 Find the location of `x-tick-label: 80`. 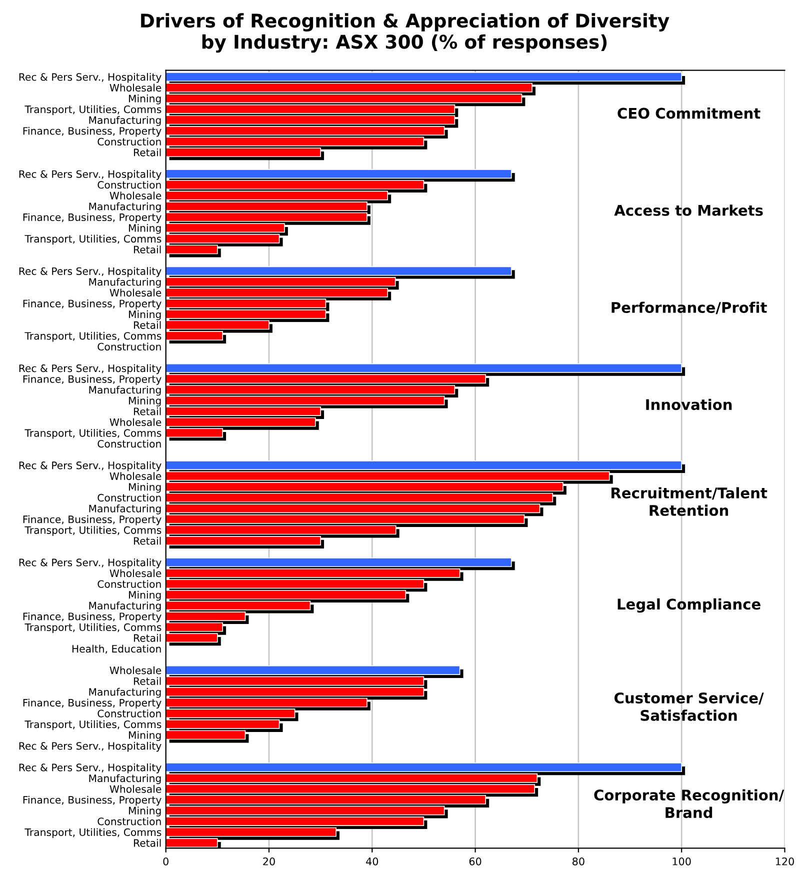

x-tick-label: 80 is located at coordinates (578, 861).